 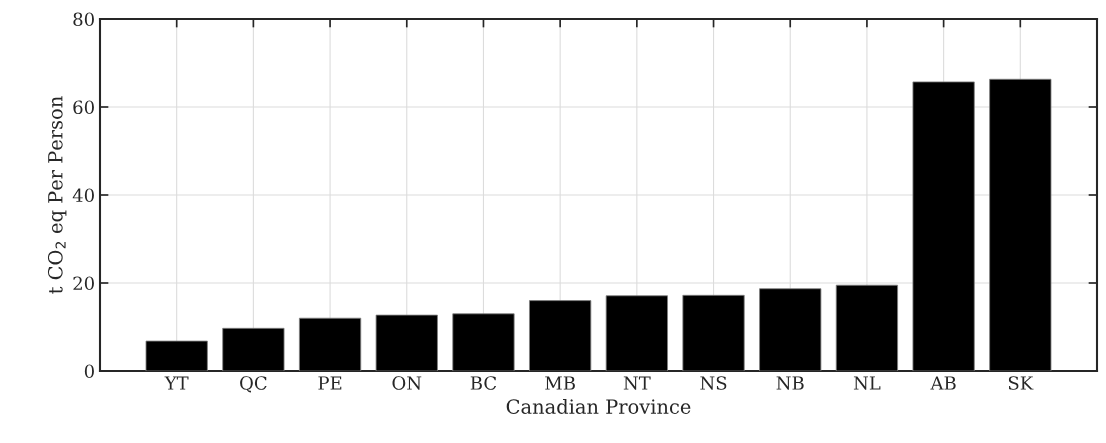 I want to click on y-tick-label: 20, so click(x=83, y=283).